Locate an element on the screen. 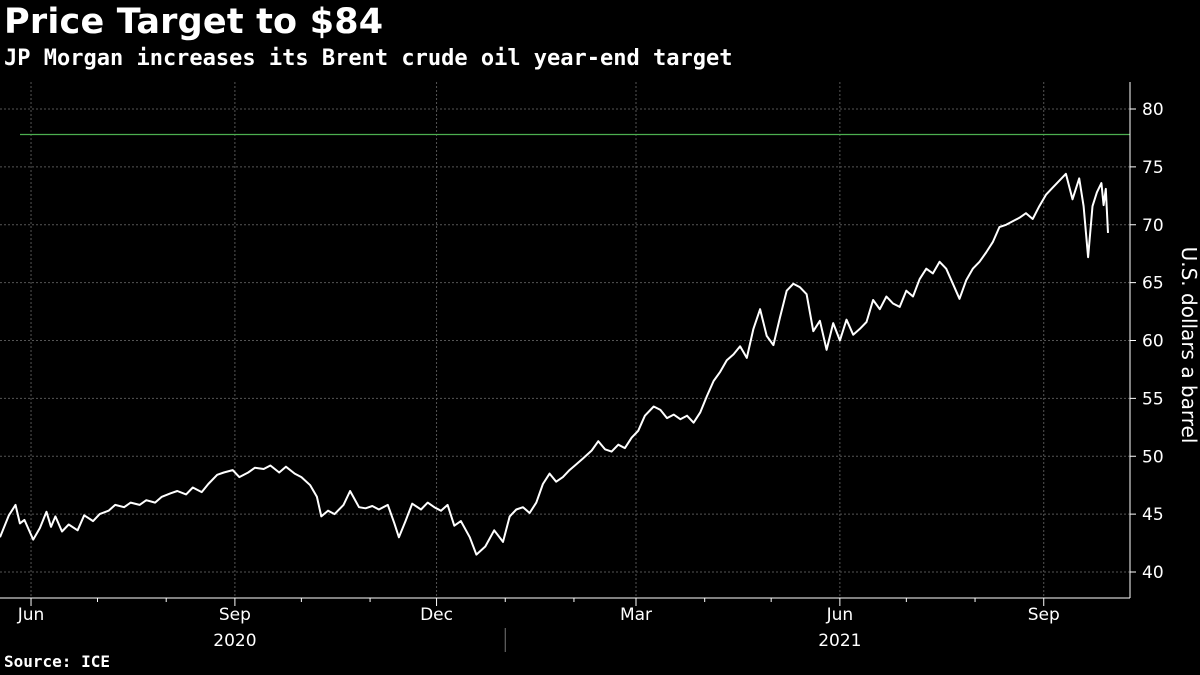 This screenshot has width=1200, height=675. y-tick-label: 75 is located at coordinates (1153, 168).